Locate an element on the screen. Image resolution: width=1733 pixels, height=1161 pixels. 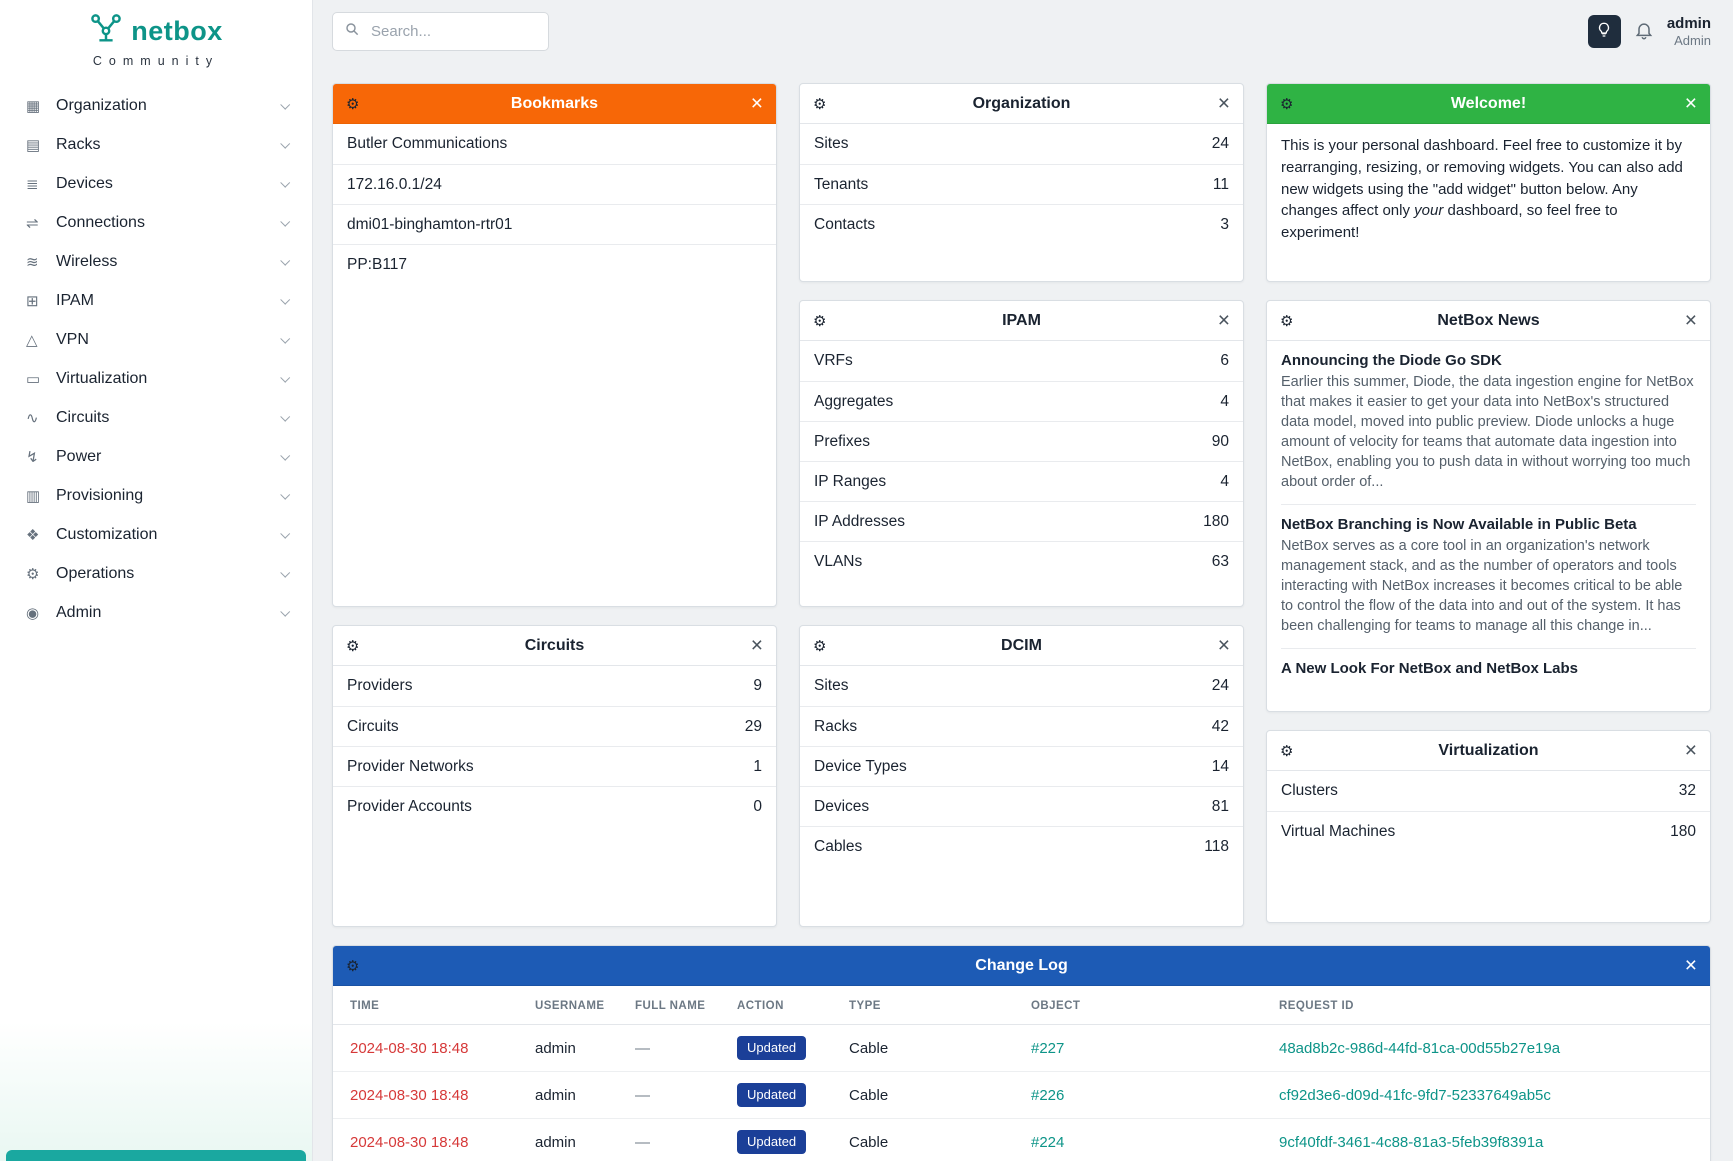
sidebar-item-devices: ≣ Devices is located at coordinates (156, 183).